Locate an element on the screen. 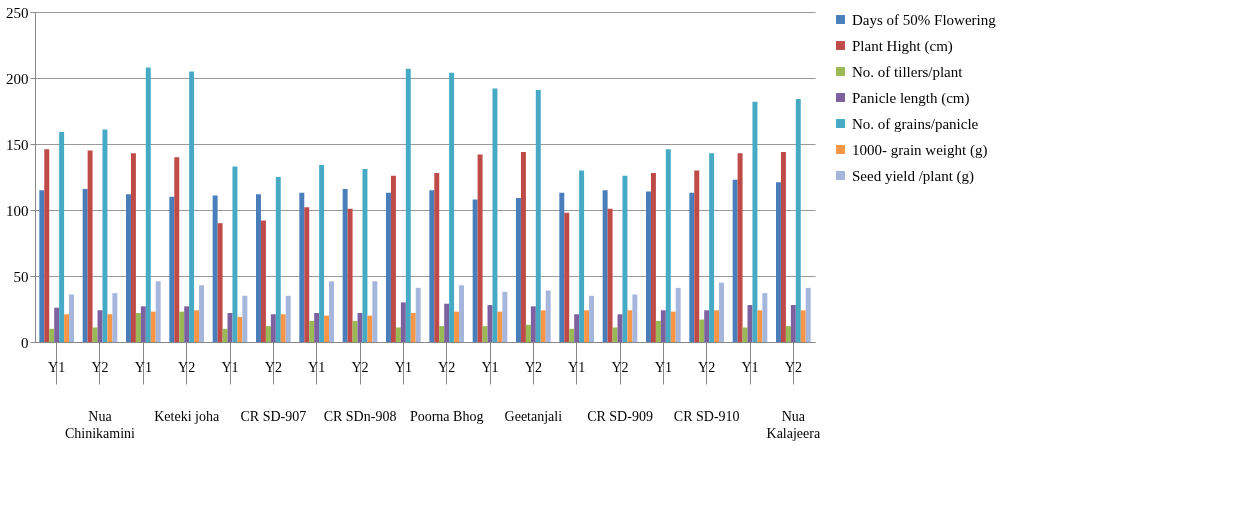  legend-label: No. of tillers/plant is located at coordinates (908, 71).